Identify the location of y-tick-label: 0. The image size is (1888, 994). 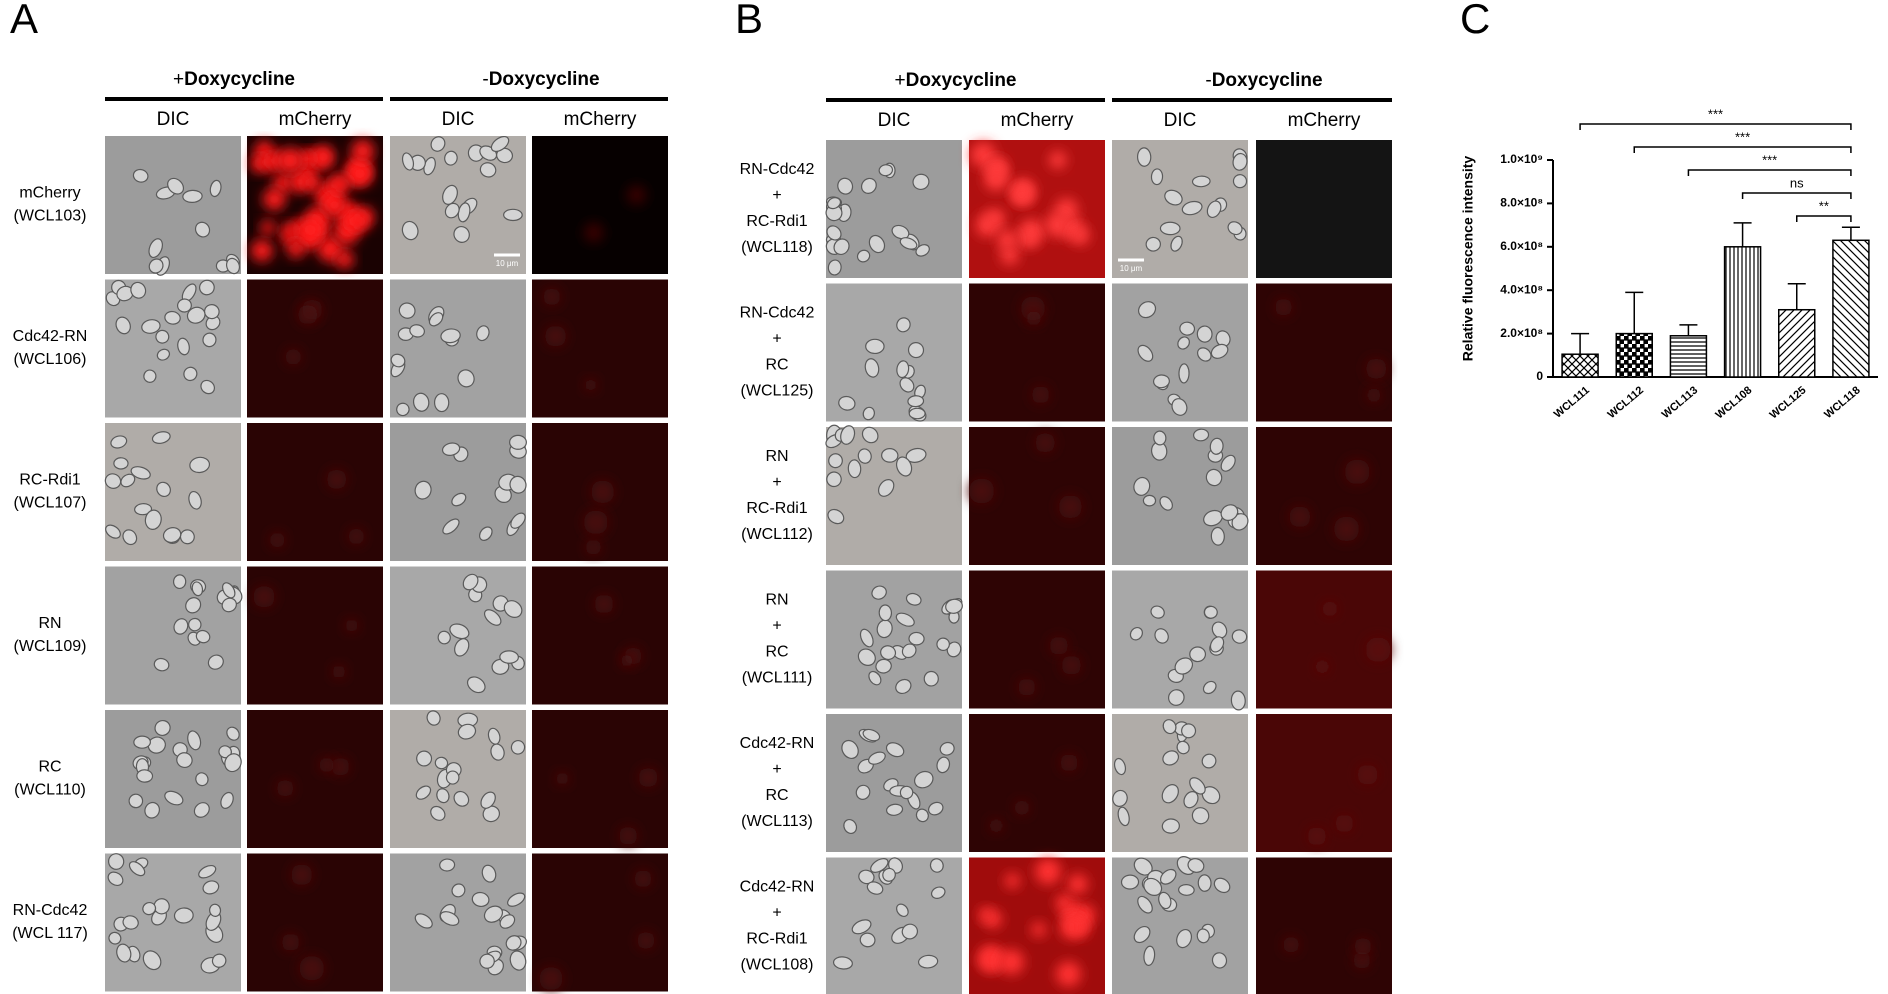
(1539, 376).